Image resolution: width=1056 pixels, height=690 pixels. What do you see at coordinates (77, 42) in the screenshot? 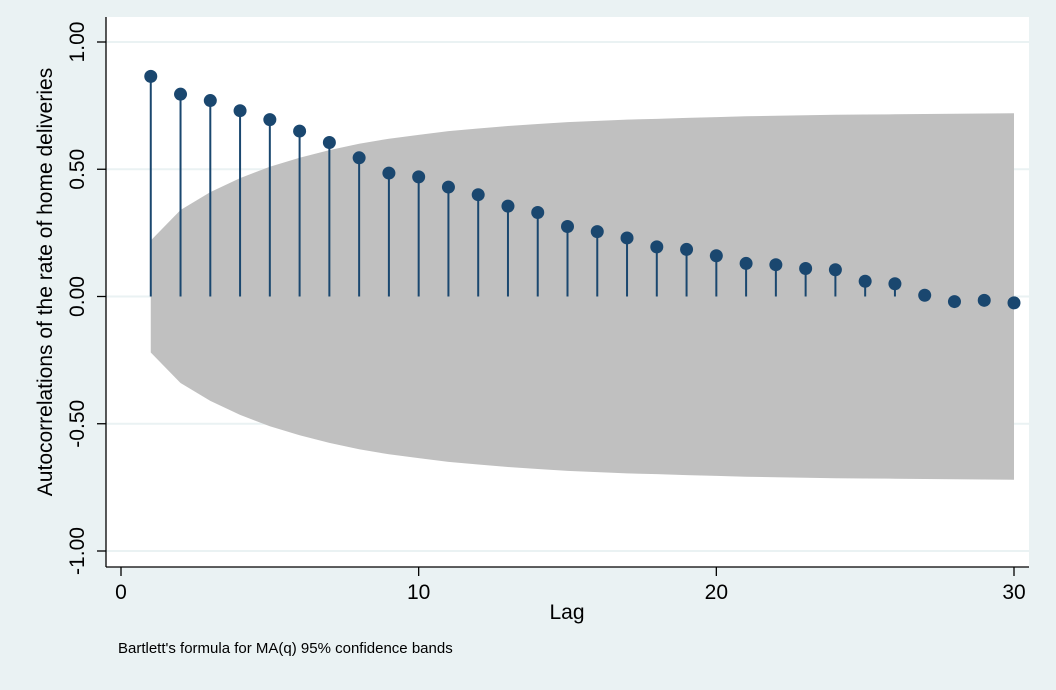
I see `y-tick-label: 1.00` at bounding box center [77, 42].